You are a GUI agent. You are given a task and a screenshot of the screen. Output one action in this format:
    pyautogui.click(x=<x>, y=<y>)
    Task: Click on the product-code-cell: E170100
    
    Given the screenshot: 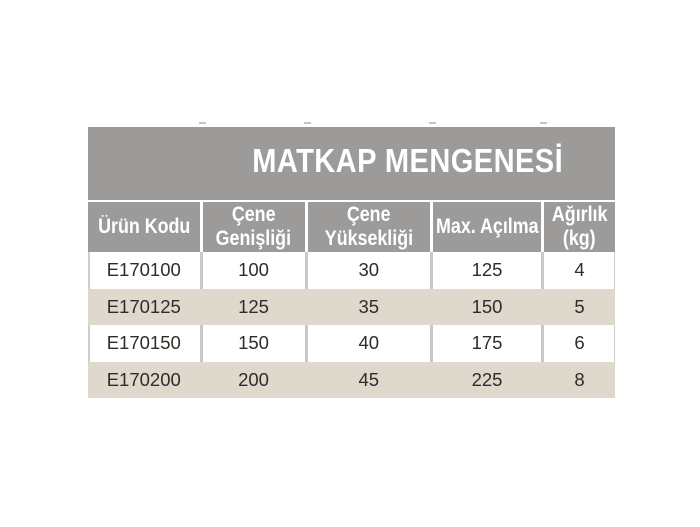 What is the action you would take?
    pyautogui.click(x=144, y=270)
    